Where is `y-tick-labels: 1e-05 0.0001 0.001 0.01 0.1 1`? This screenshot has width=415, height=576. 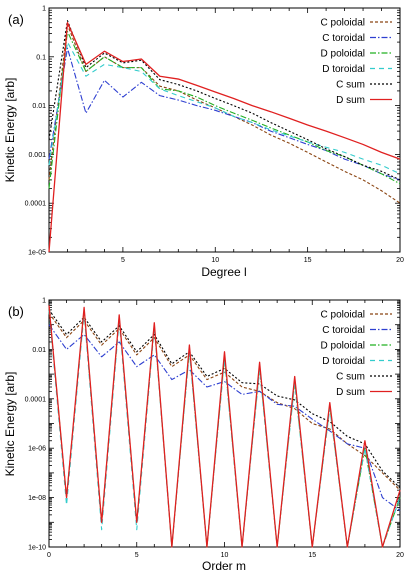
y-tick-labels: 1e-05 0.0001 0.001 0.01 0.1 1 is located at coordinates (36, 131).